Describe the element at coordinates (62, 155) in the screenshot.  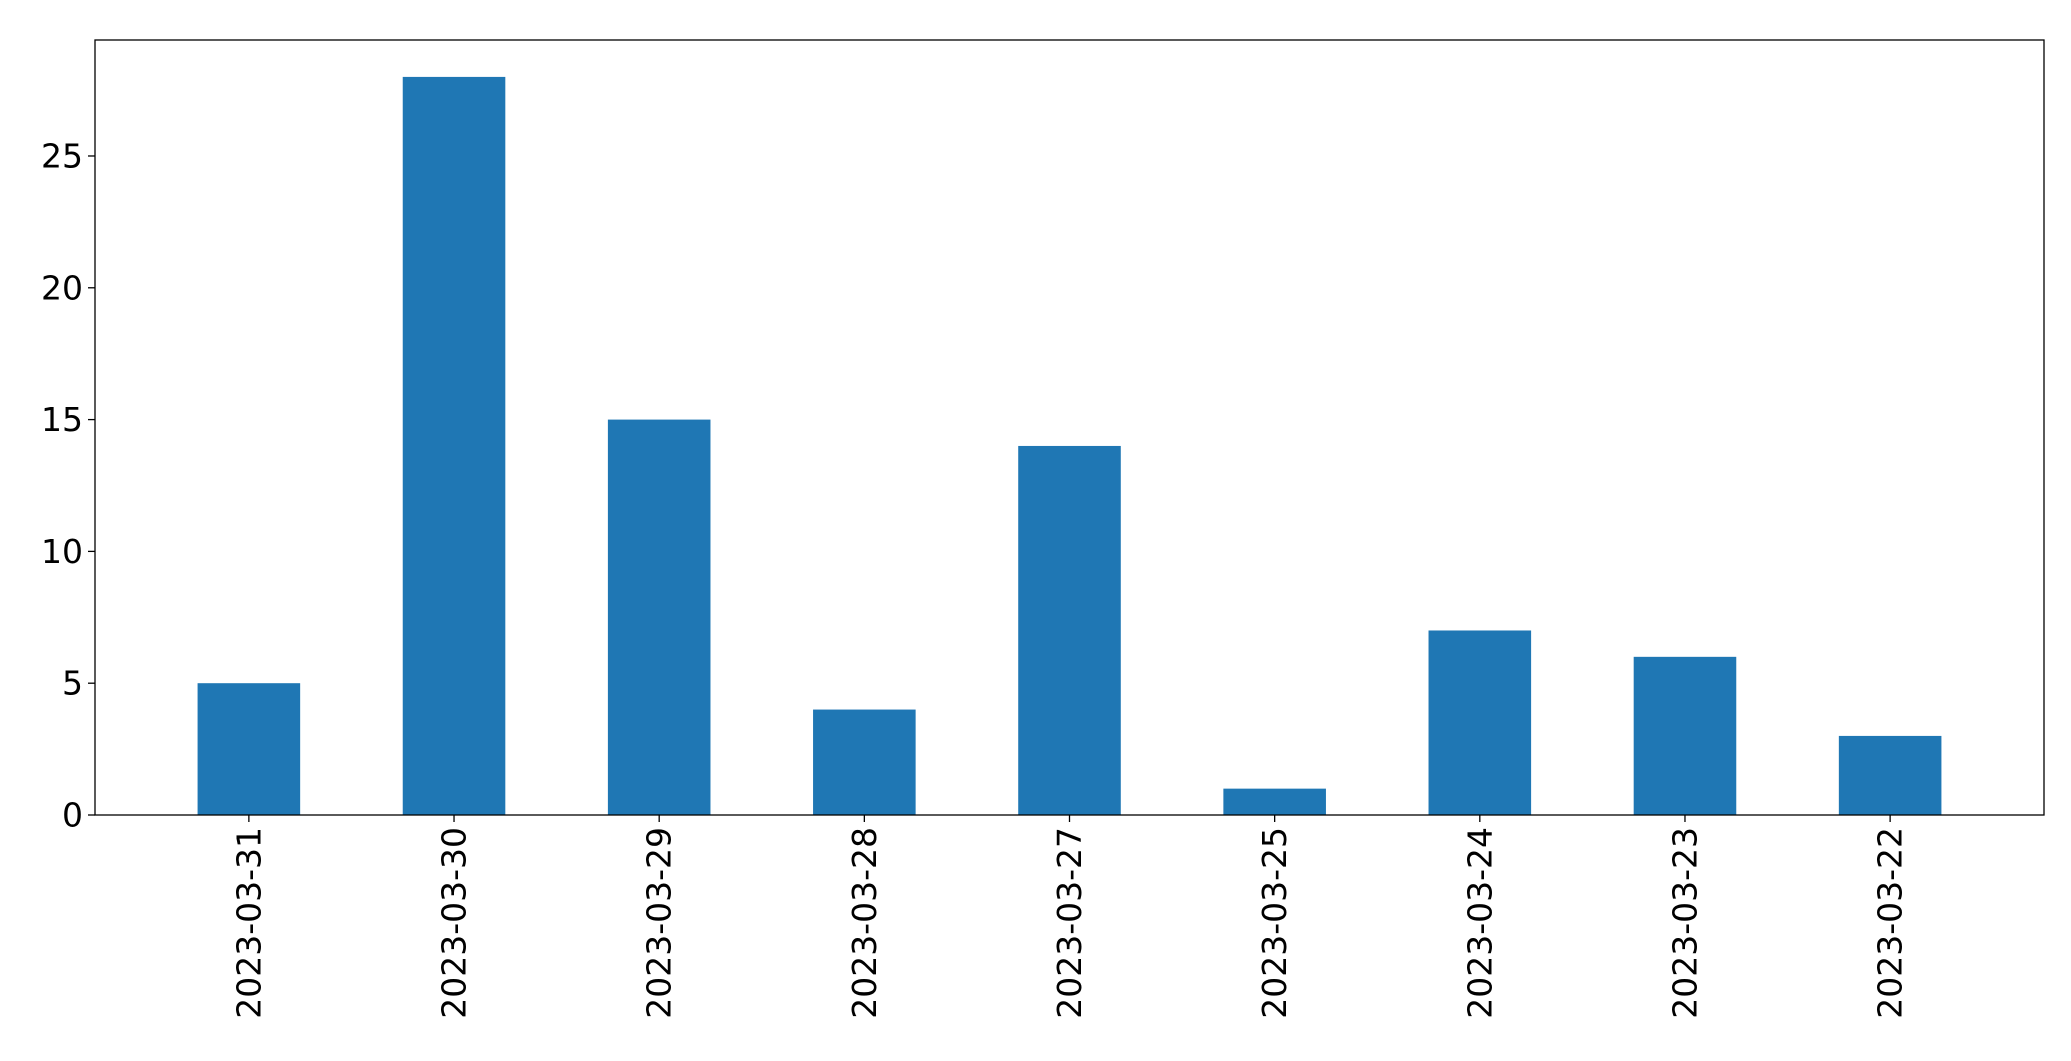
I see `y-tick-label: 25` at that location.